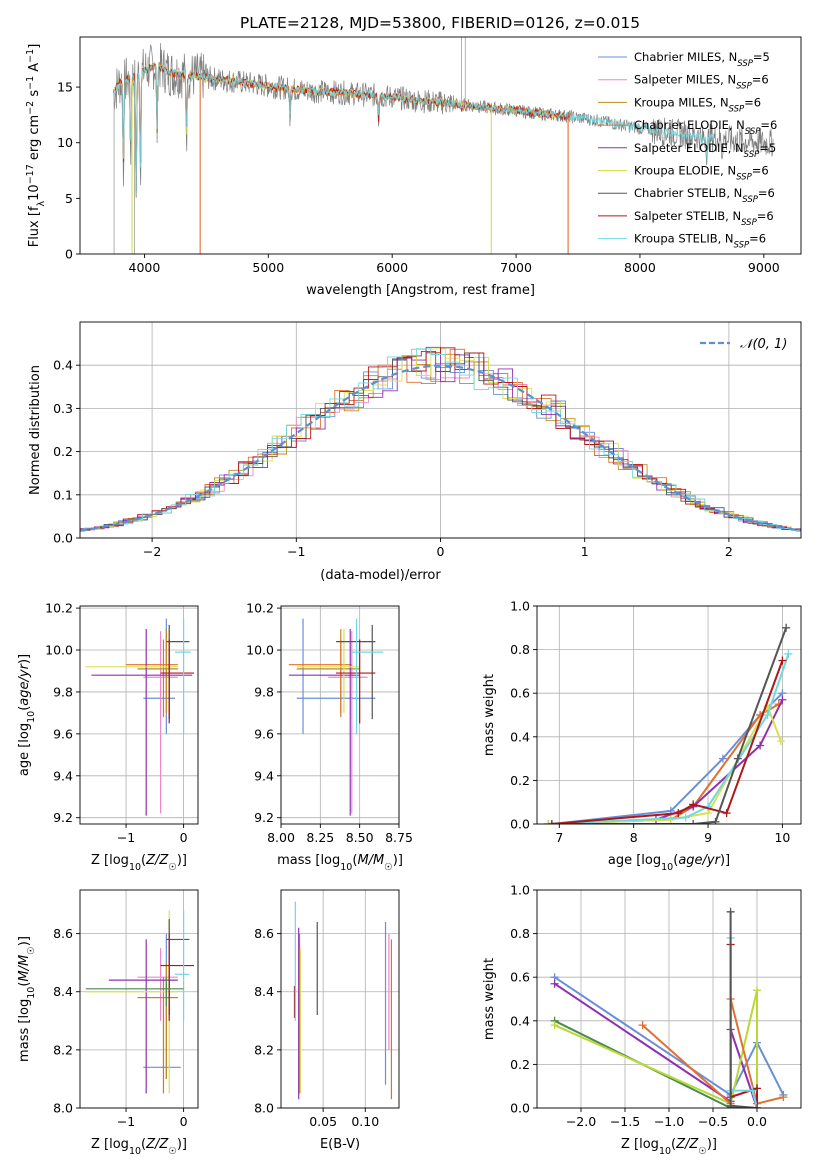 Image resolution: width=819 pixels, height=1170 pixels. What do you see at coordinates (63, 538) in the screenshot?
I see `residuals-ytick-label: 0.0` at bounding box center [63, 538].